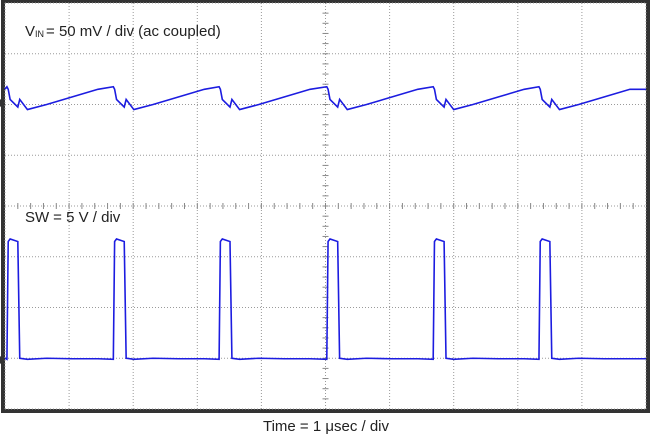 This screenshot has height=436, width=651. I want to click on sw-name: SW, so click(37, 217).